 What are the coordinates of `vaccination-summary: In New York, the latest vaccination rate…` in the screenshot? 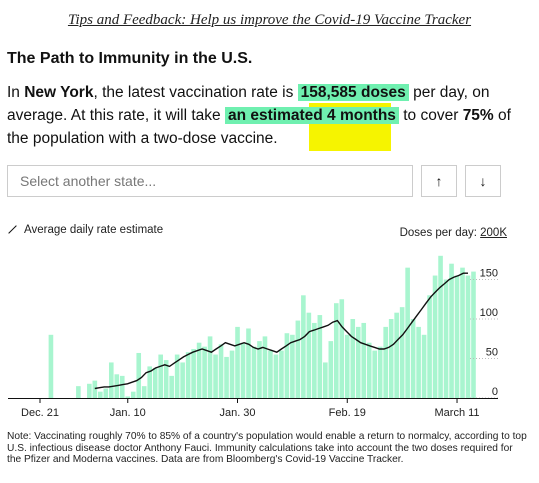 It's located at (269, 115).